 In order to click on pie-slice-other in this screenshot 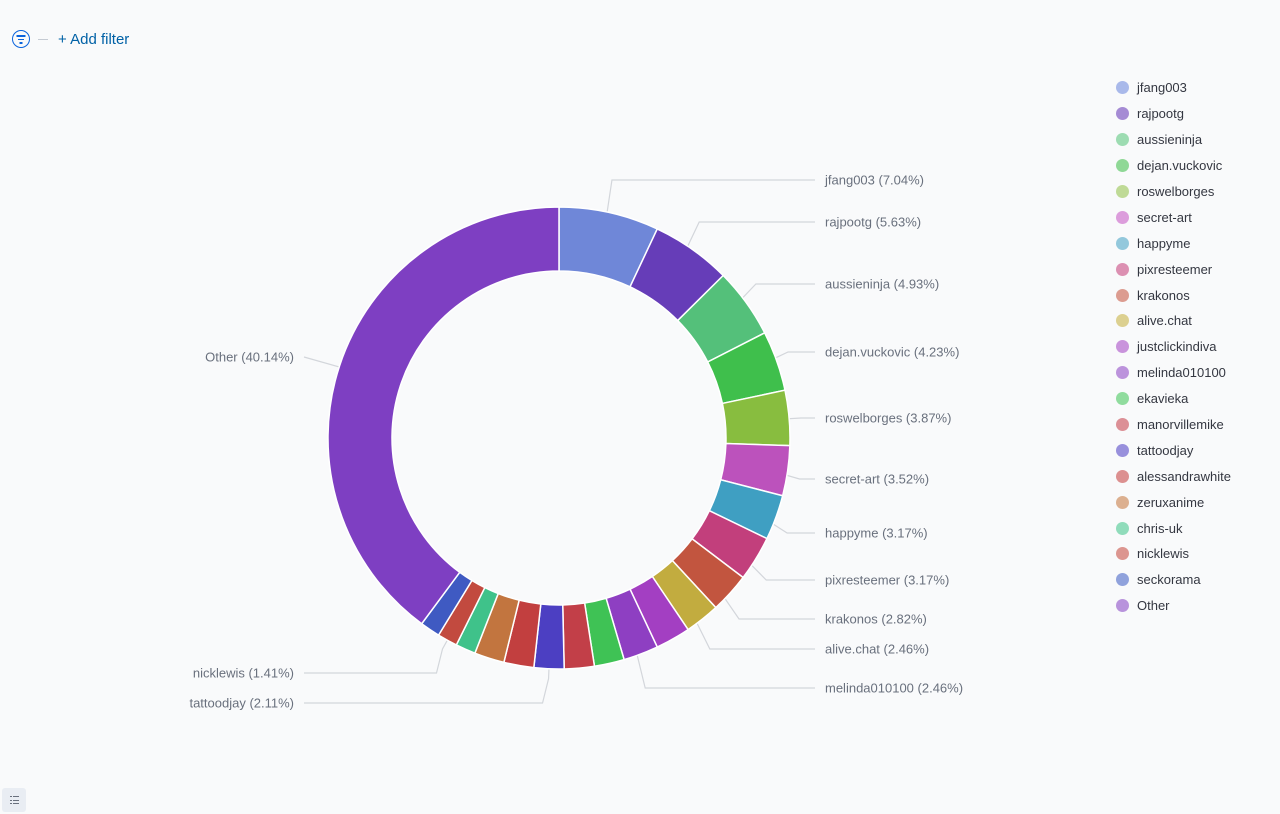, I will do `click(443, 415)`.